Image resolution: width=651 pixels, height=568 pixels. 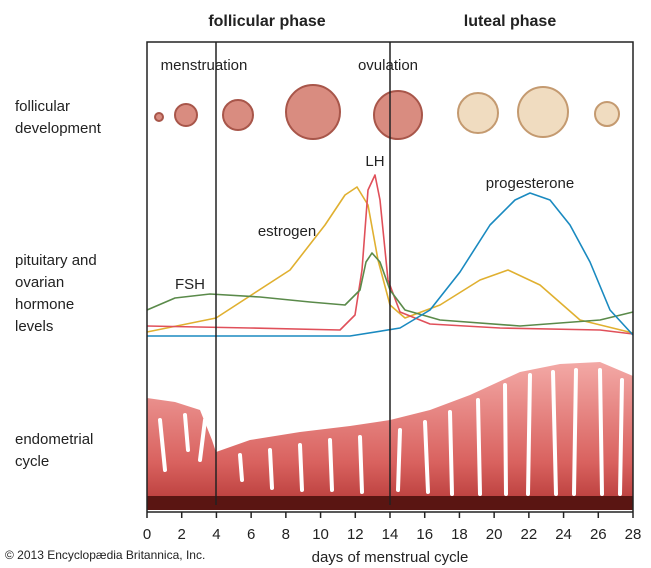 What do you see at coordinates (320, 534) in the screenshot?
I see `x-tick-label: 10` at bounding box center [320, 534].